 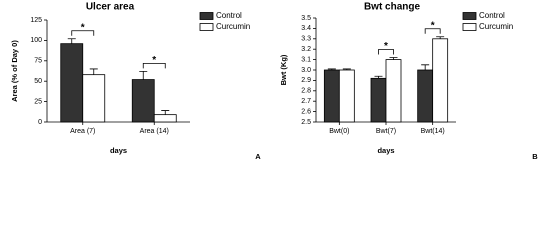 I want to click on x-tick-label: Area (14), so click(x=154, y=131).